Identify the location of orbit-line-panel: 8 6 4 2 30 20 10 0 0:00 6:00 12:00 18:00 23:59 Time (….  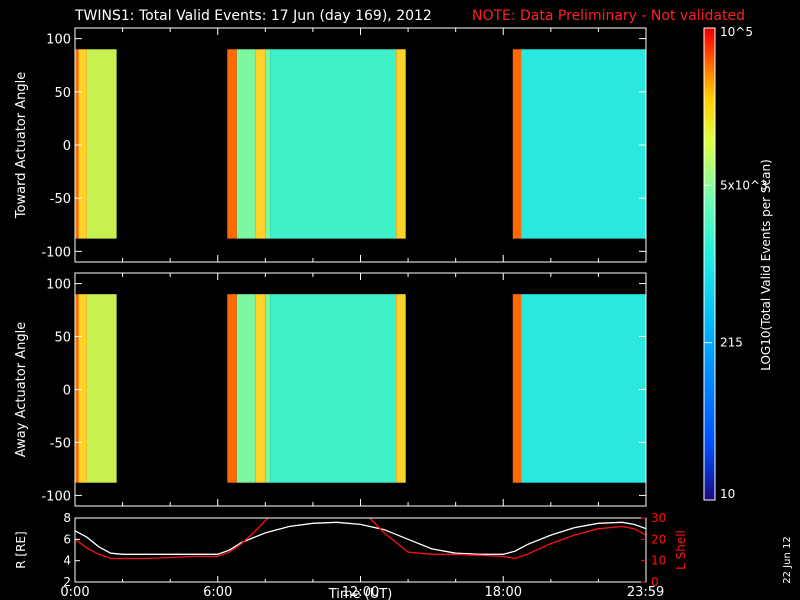
(351, 555).